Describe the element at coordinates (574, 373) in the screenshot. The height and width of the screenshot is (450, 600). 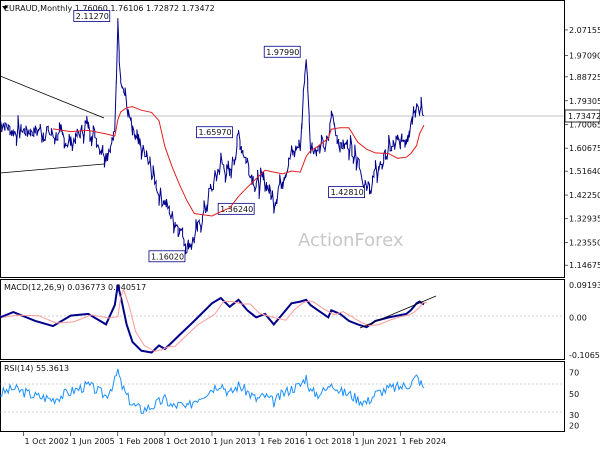
I see `rsi-y-tick-label: 70` at that location.